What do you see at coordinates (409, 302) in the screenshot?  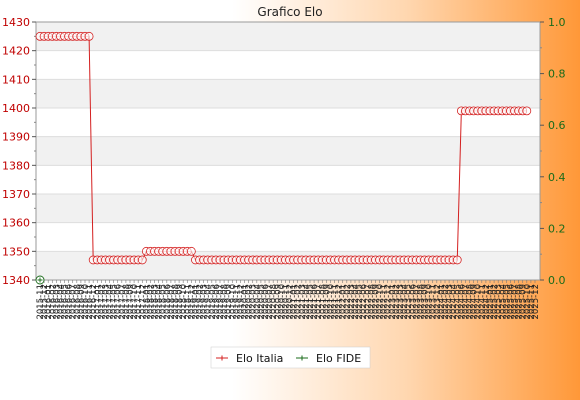 I see `x-tick-label: 2023-05` at bounding box center [409, 302].